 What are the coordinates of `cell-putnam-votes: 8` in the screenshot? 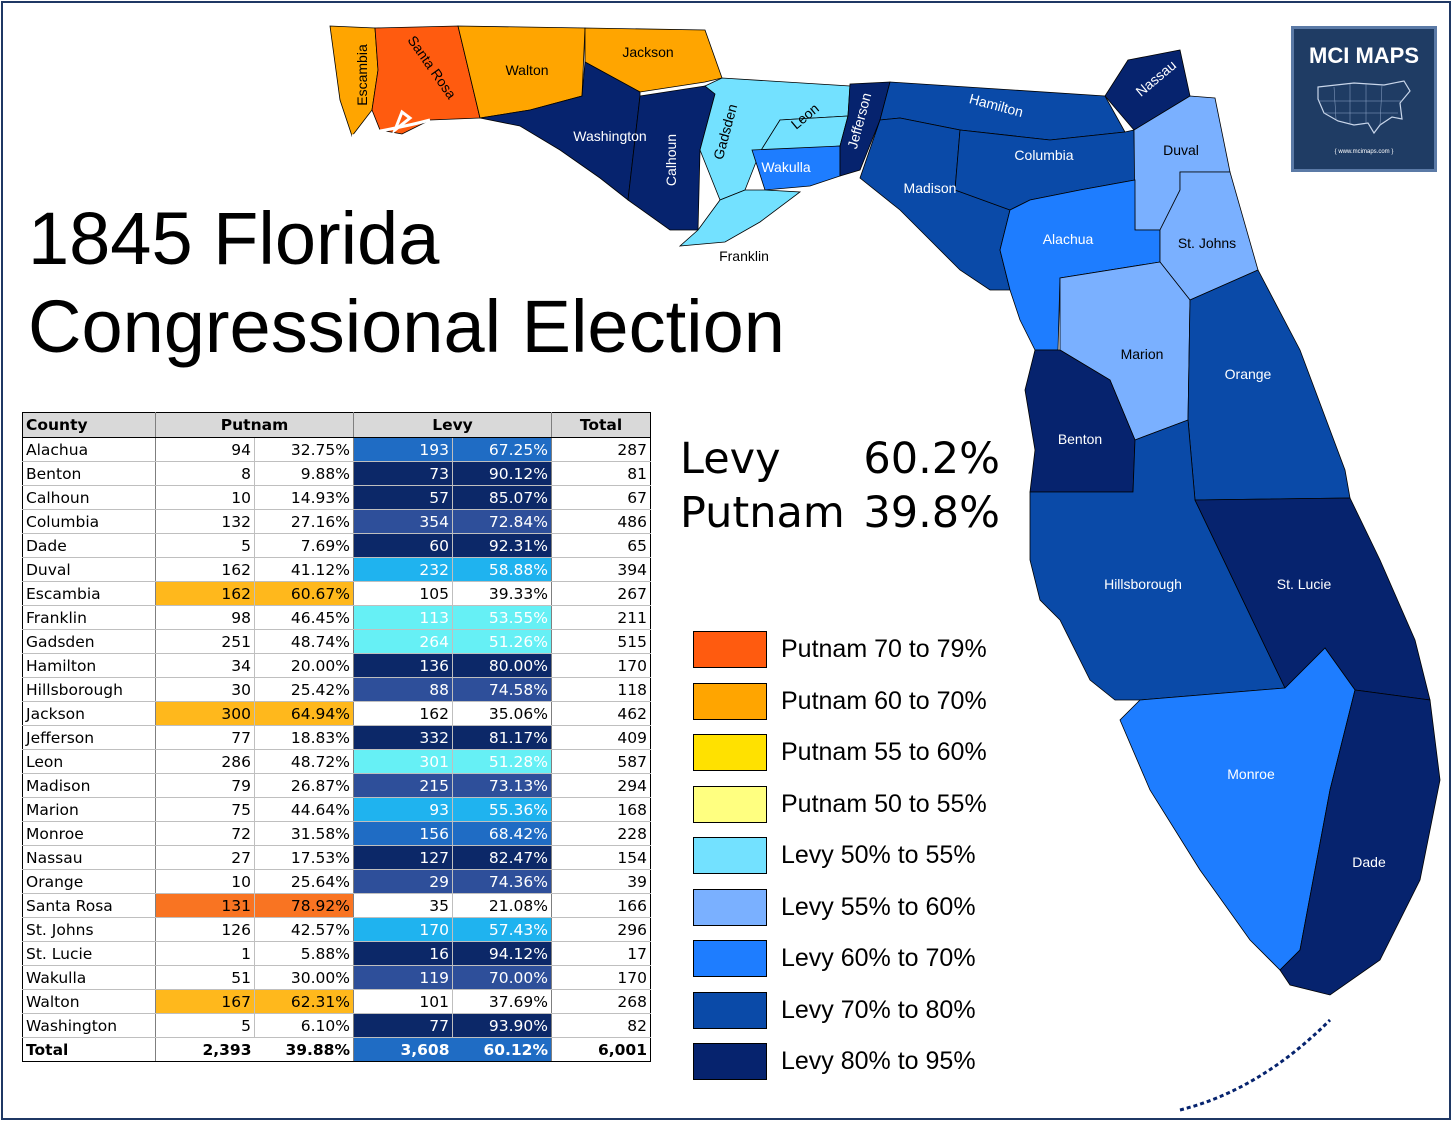 It's located at (205, 473).